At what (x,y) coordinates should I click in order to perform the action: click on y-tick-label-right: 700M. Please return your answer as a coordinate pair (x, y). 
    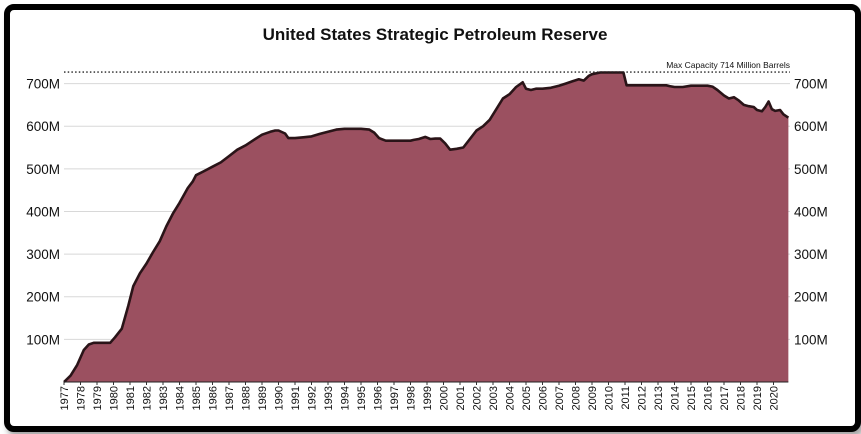
    Looking at the image, I should click on (811, 84).